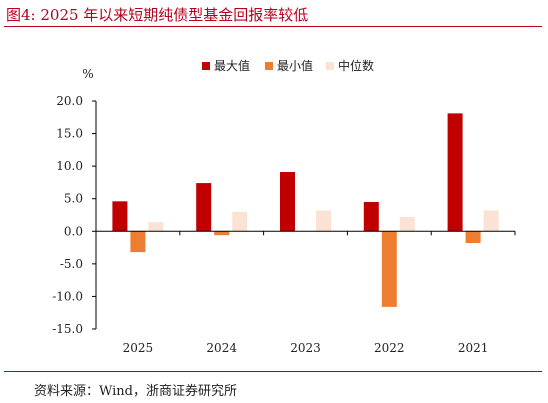  I want to click on y-tick-label: 10.0, so click(69, 166).